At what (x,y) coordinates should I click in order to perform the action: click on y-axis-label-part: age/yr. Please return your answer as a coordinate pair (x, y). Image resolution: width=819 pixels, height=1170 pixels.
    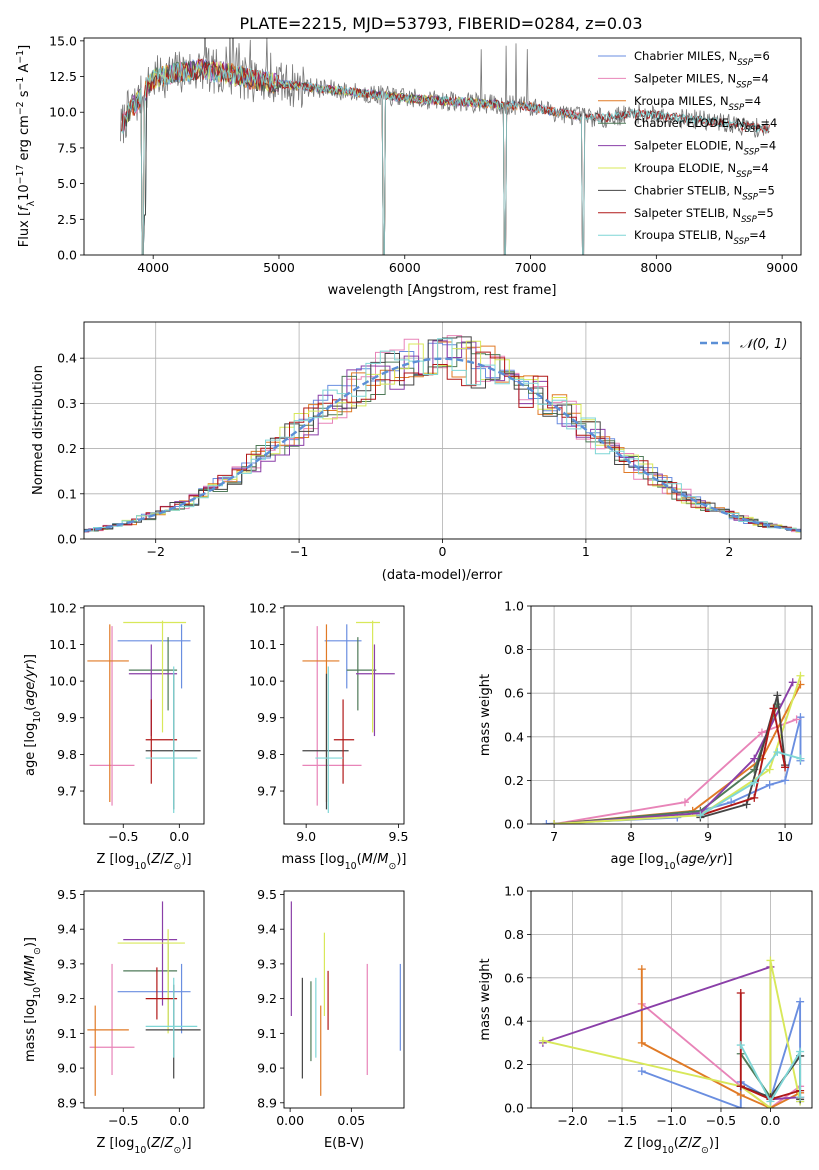
    Looking at the image, I should click on (30, 683).